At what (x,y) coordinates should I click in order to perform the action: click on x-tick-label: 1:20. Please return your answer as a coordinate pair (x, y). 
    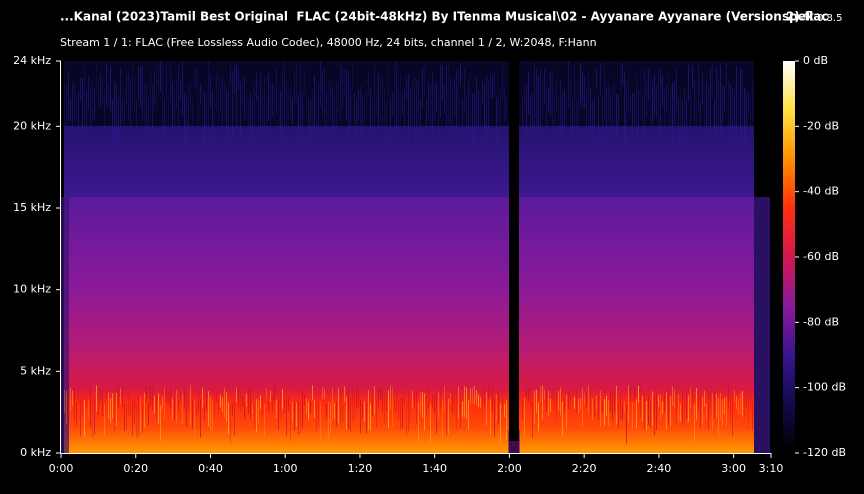
    Looking at the image, I should click on (360, 468).